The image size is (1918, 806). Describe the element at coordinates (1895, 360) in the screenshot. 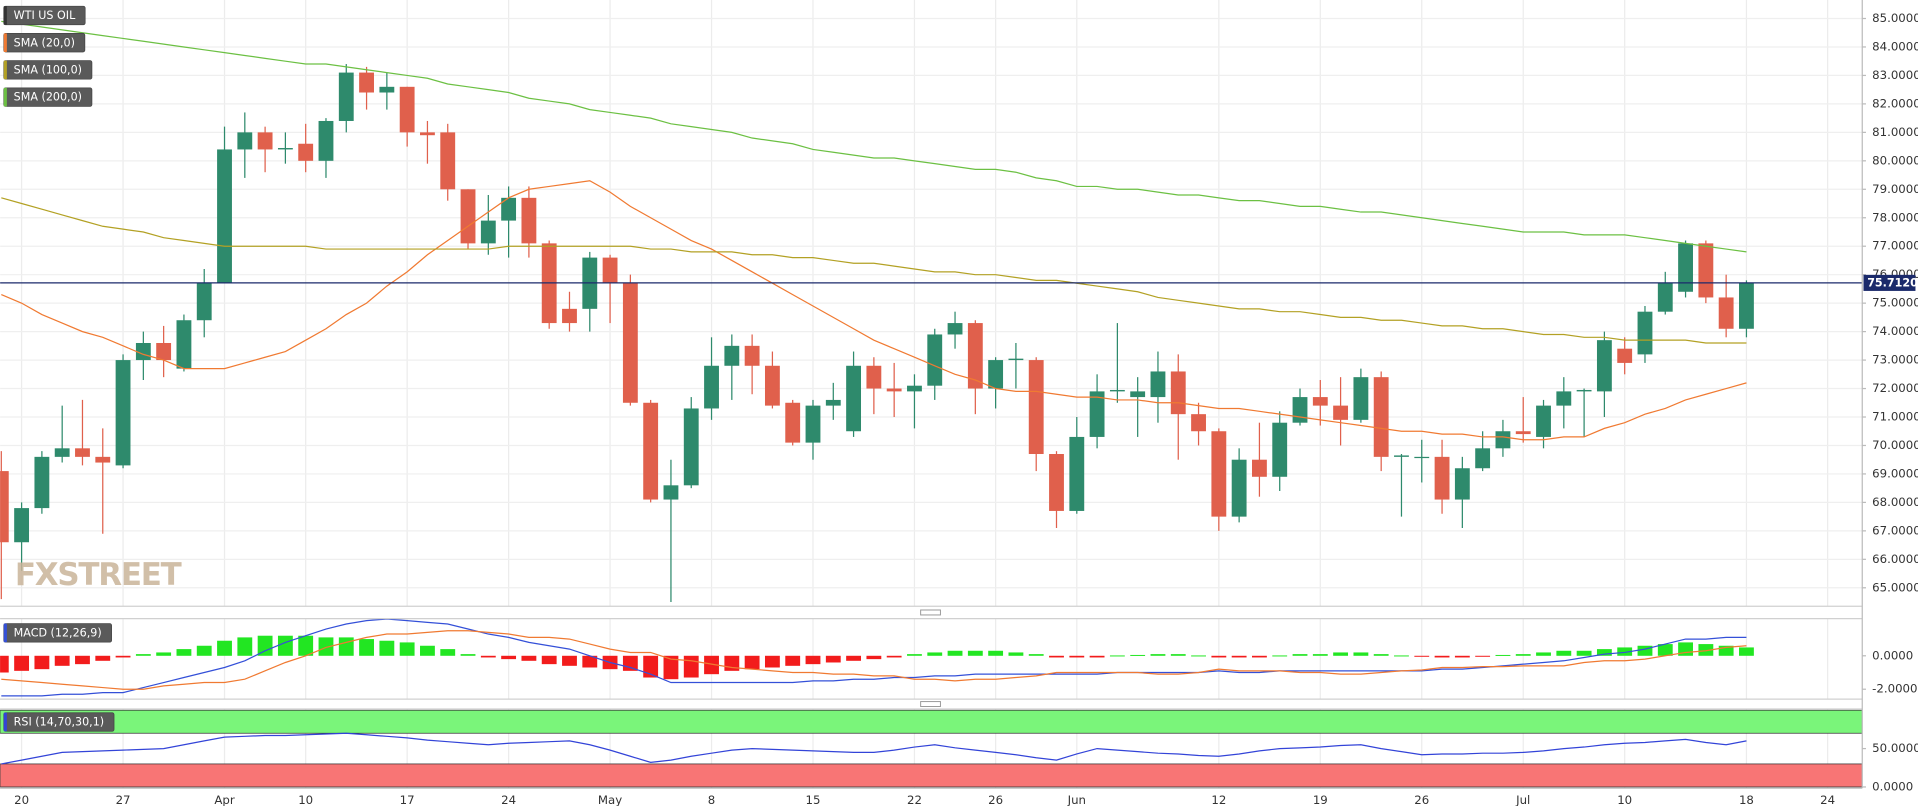

I see `y-tick-label: 73.0000` at that location.